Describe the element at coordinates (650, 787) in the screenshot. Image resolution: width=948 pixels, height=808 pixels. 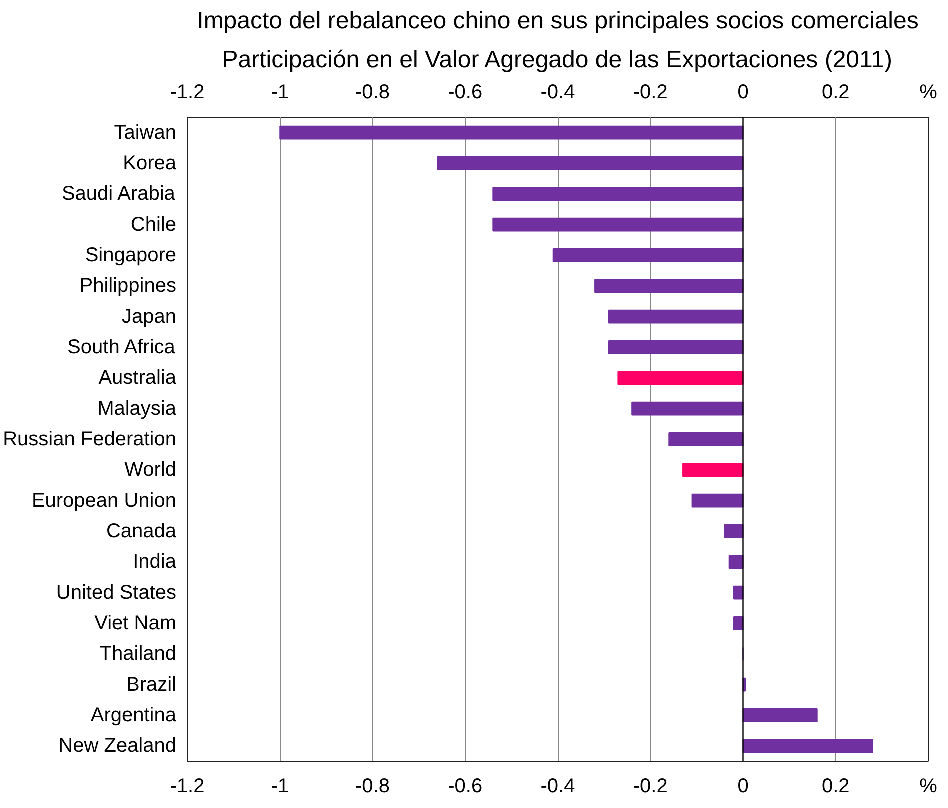
I see `x2-tick-label: -0.2` at that location.